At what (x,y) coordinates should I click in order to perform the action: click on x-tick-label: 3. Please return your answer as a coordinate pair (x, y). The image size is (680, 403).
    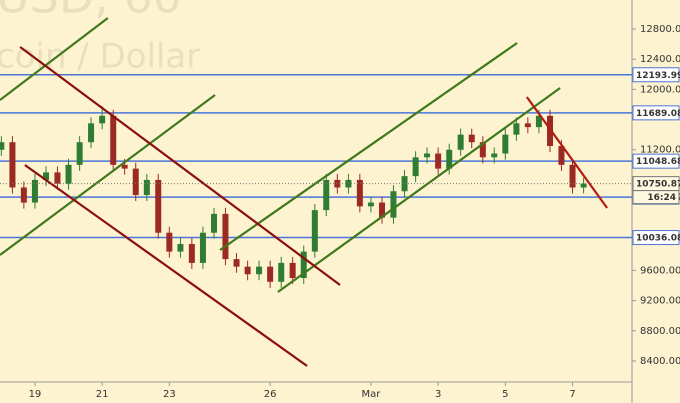
    Looking at the image, I should click on (438, 394).